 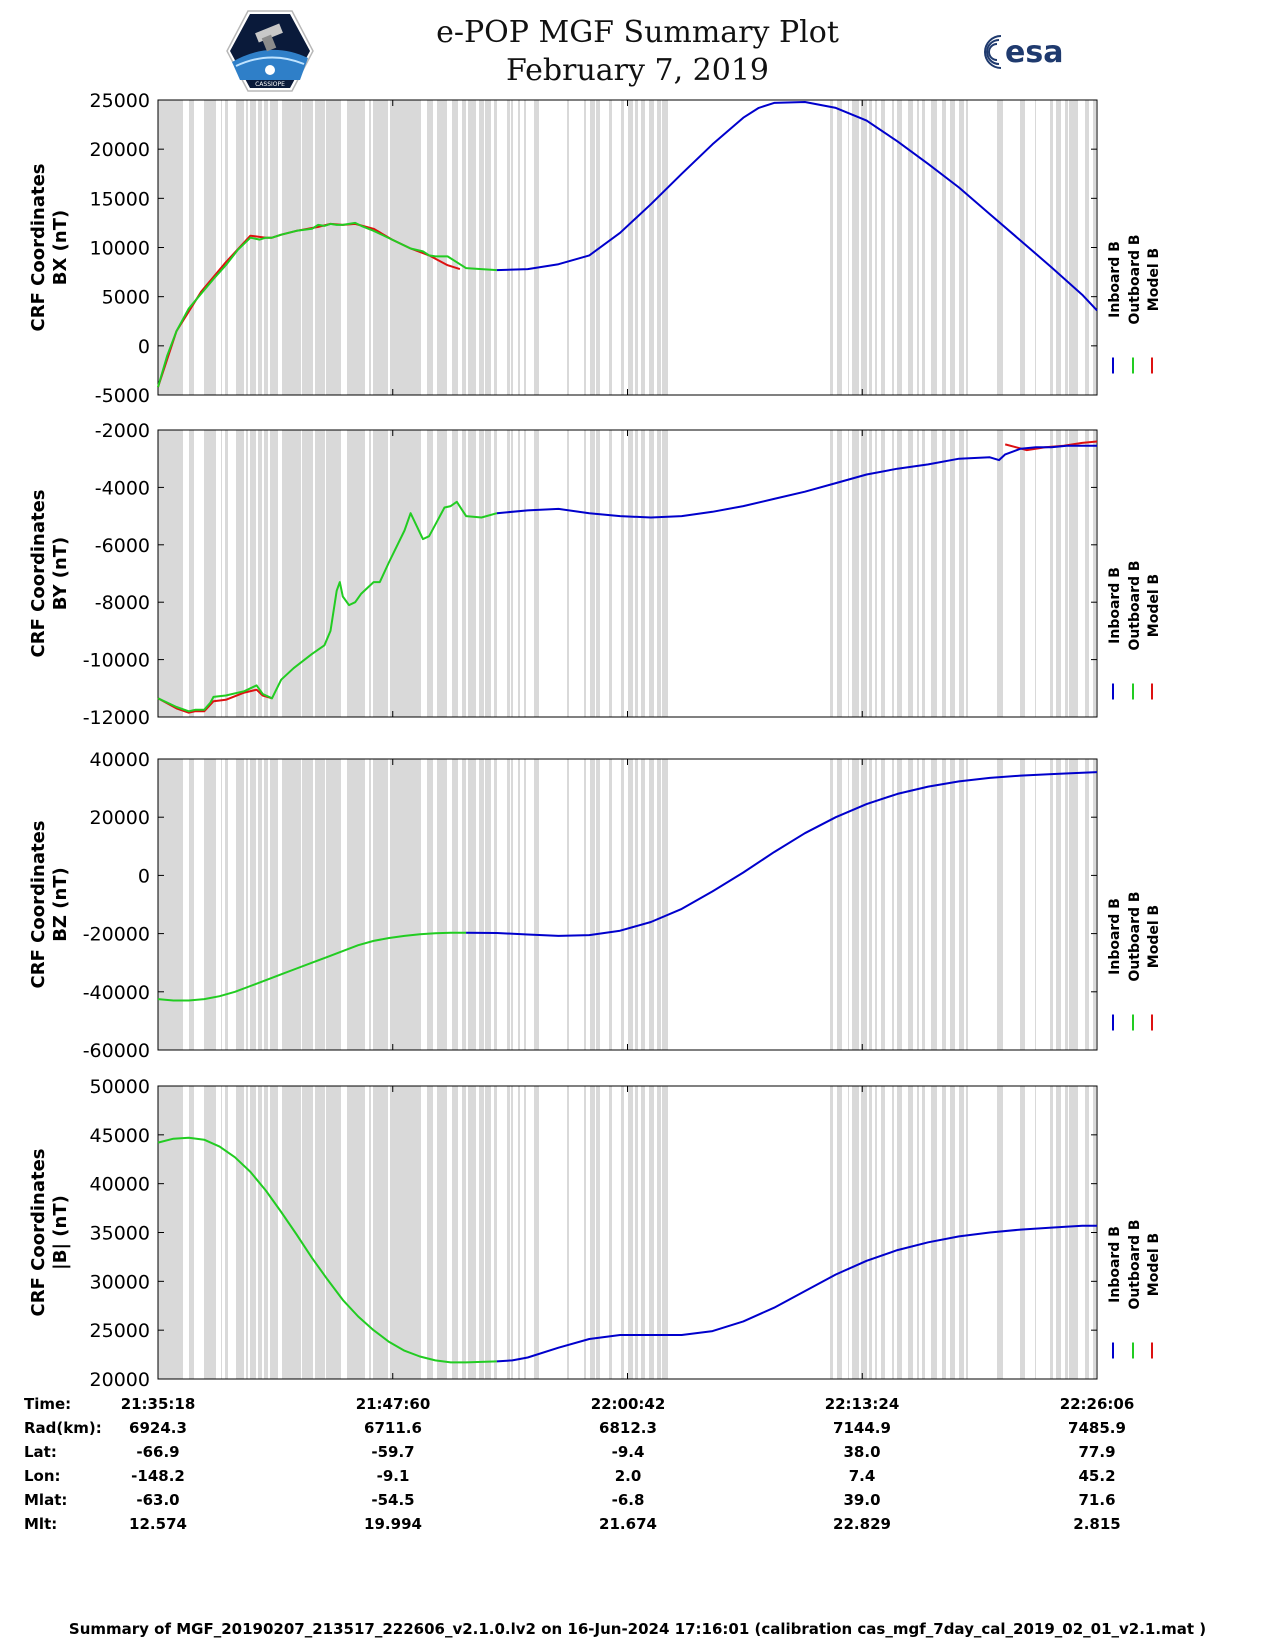 I want to click on series-outboard-b, so click(x=327, y=304).